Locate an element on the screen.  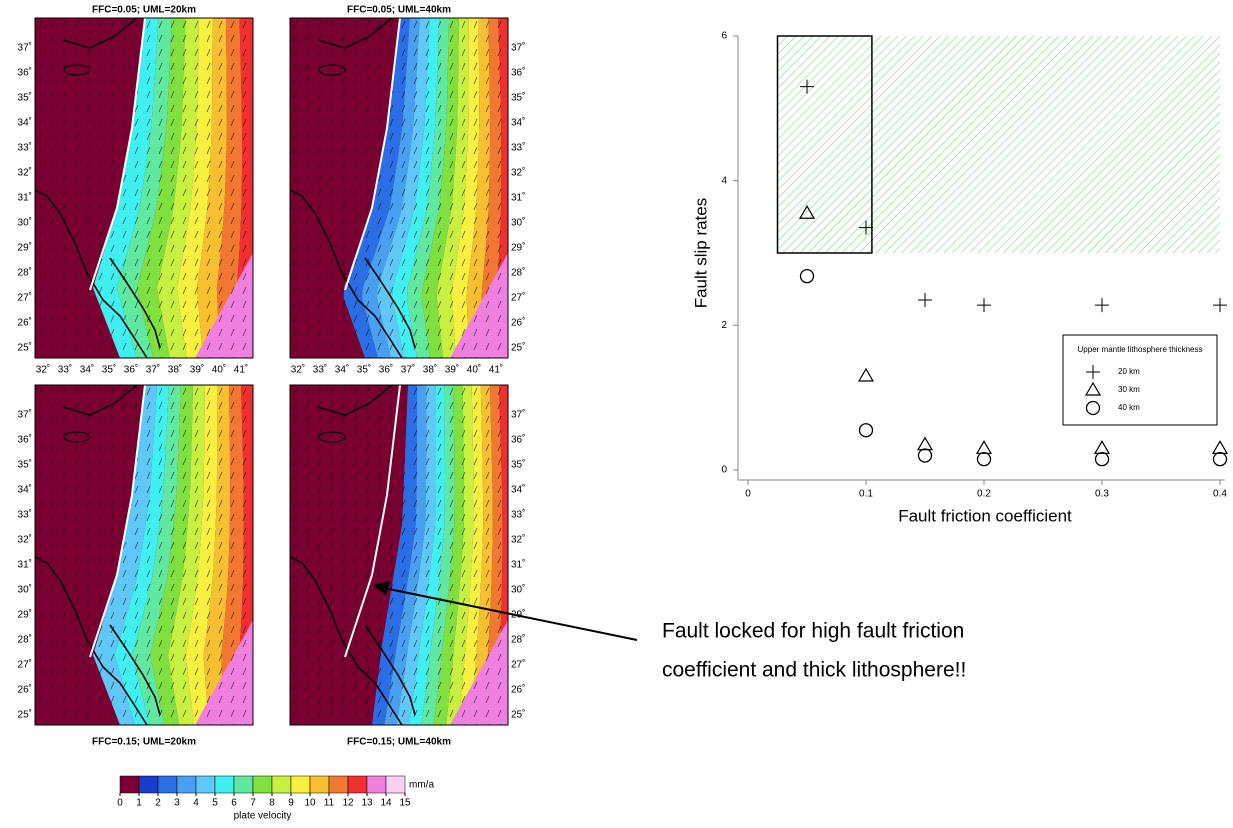
lon-label: 41˚ is located at coordinates (496, 370).